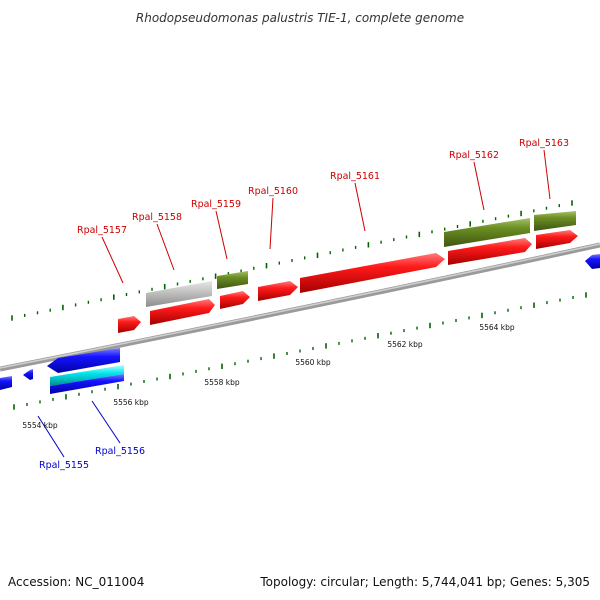 Image resolution: width=600 pixels, height=600 pixels. Describe the element at coordinates (474, 155) in the screenshot. I see `gene-label-rpal-5162: Rpal_5162` at that location.